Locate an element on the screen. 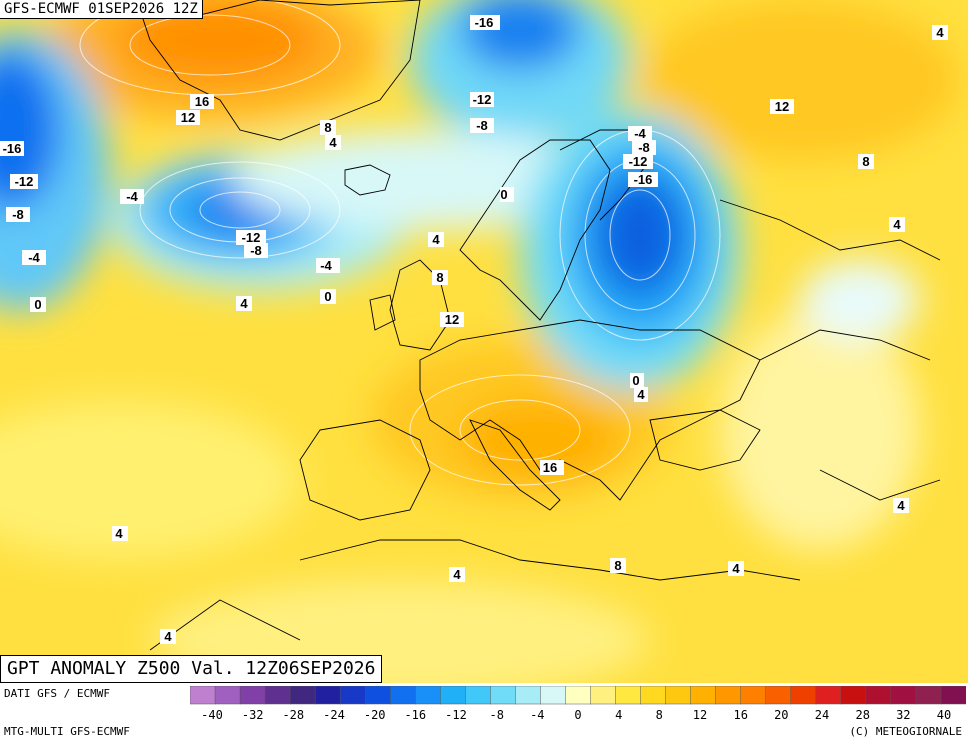 The width and height of the screenshot is (968, 745). scale-tick-label: -40 is located at coordinates (212, 715).